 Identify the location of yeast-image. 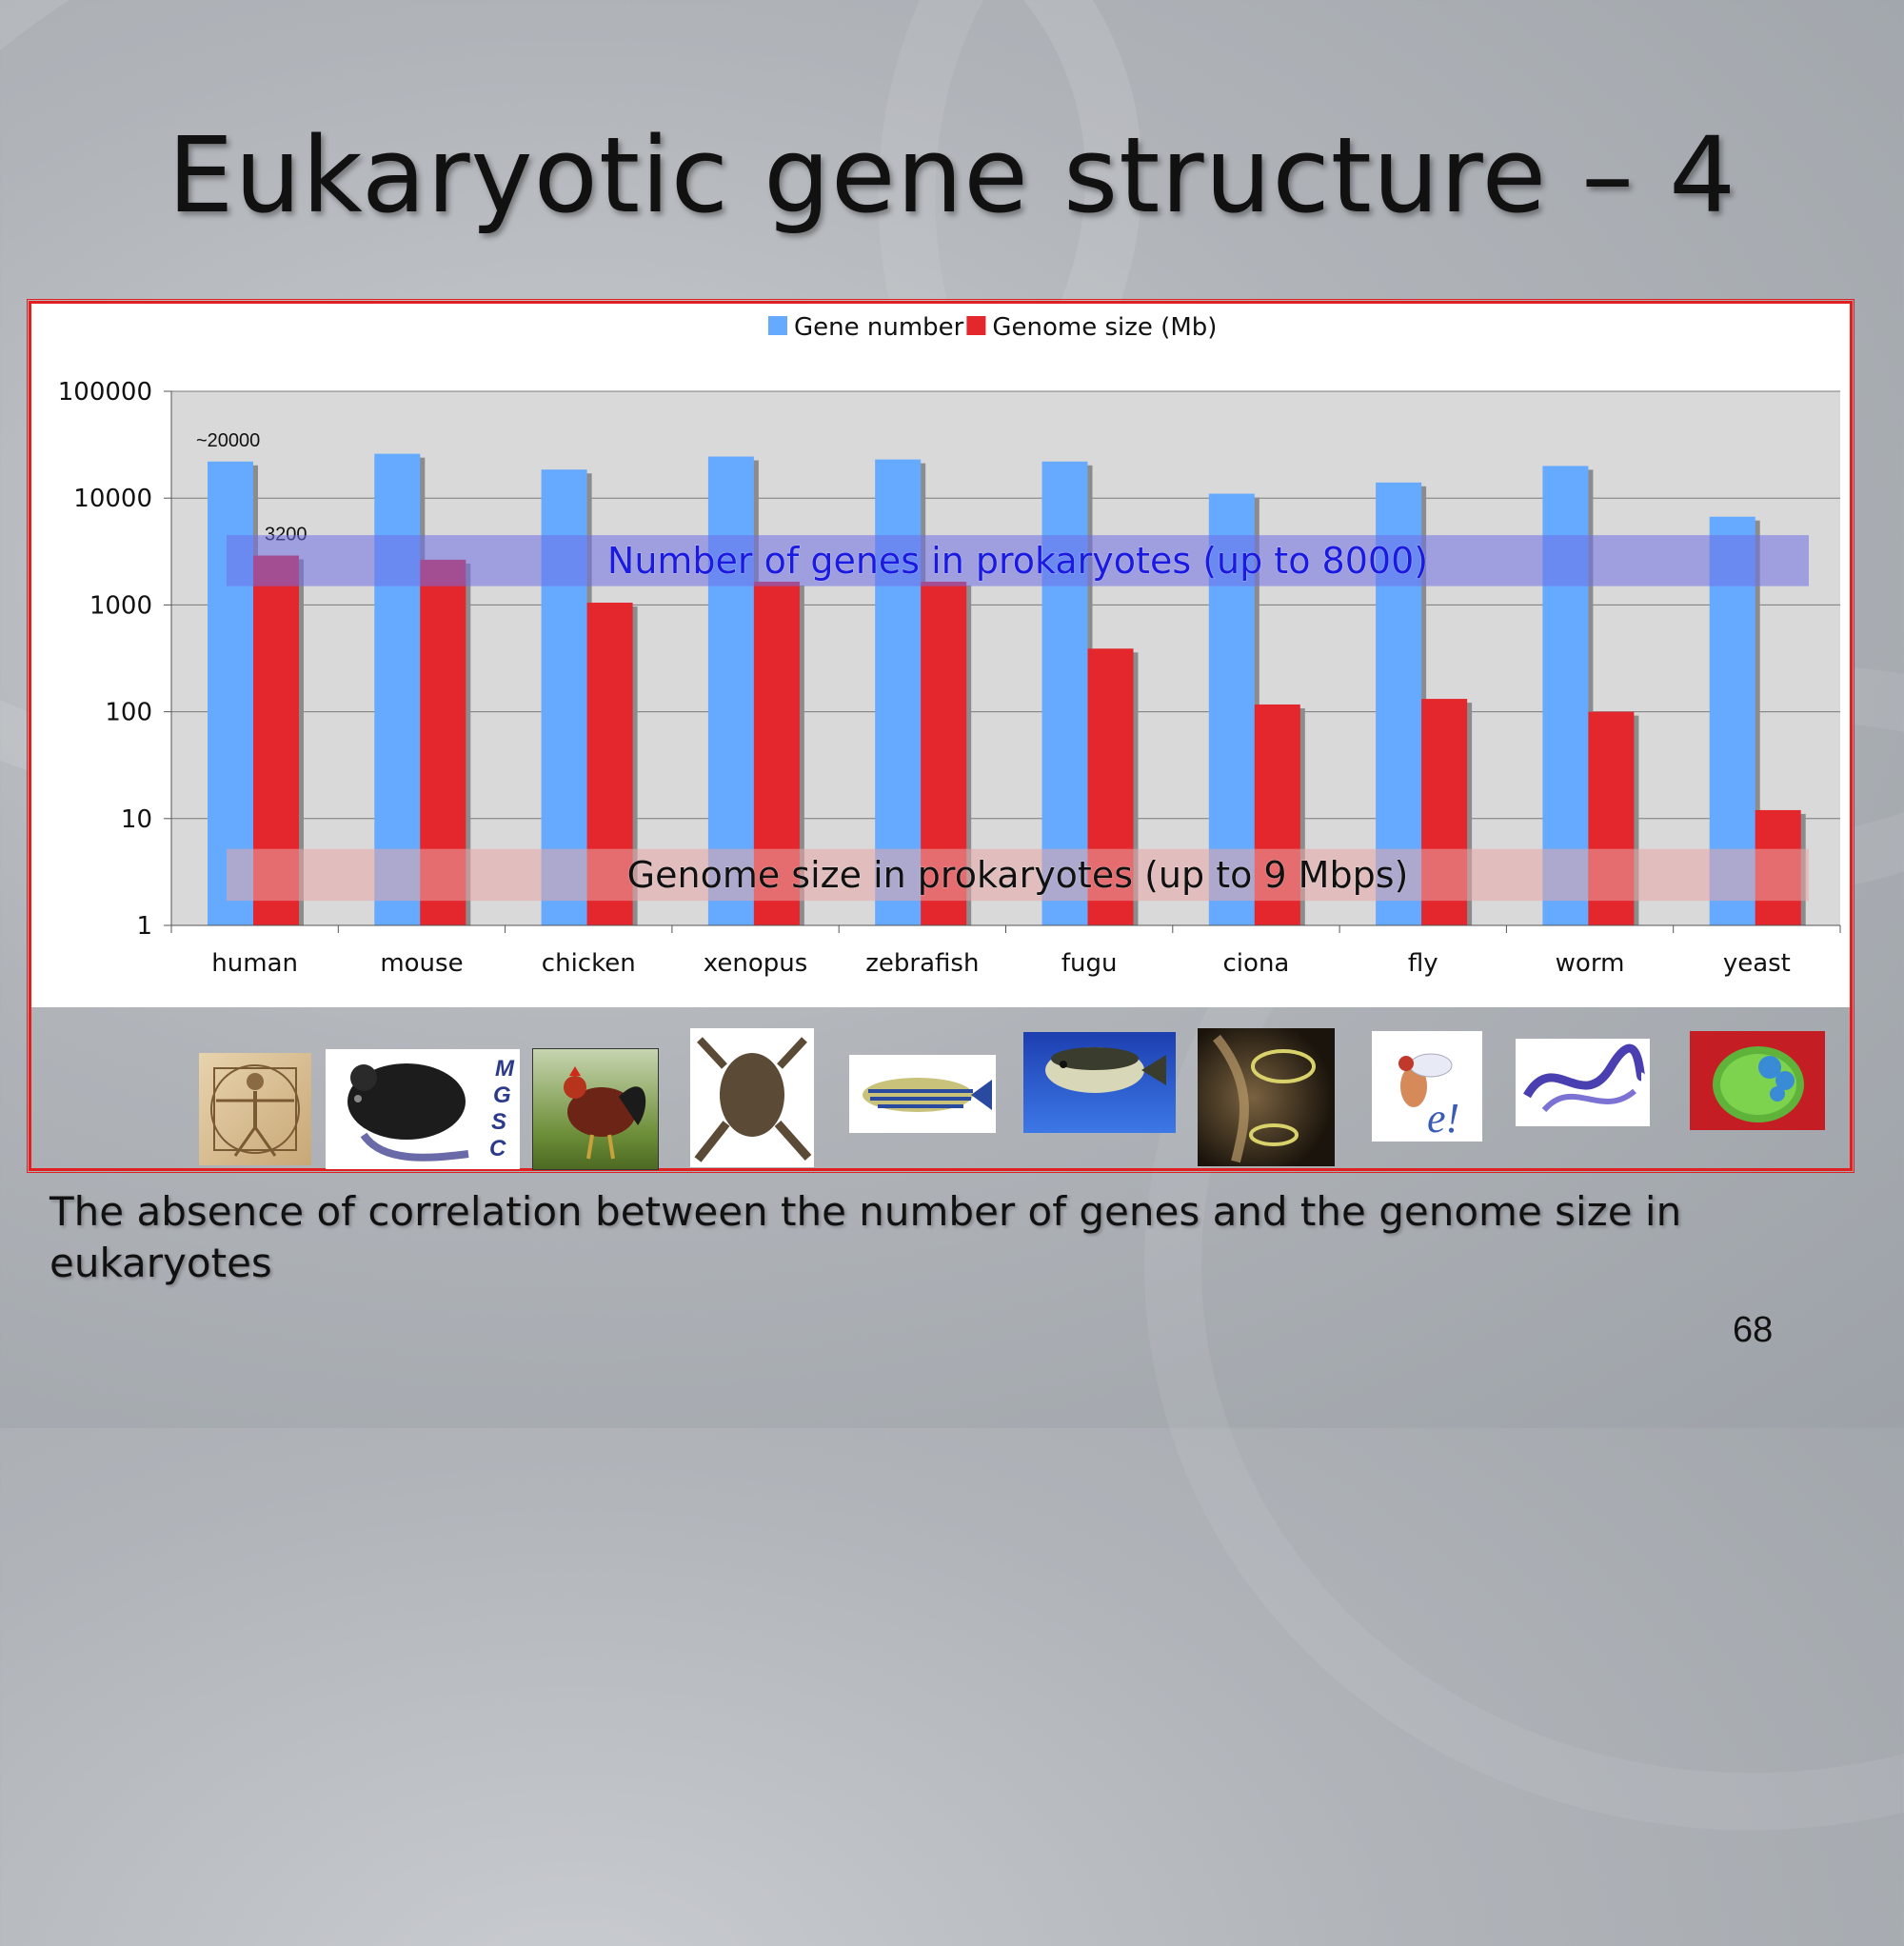
(1757, 1080).